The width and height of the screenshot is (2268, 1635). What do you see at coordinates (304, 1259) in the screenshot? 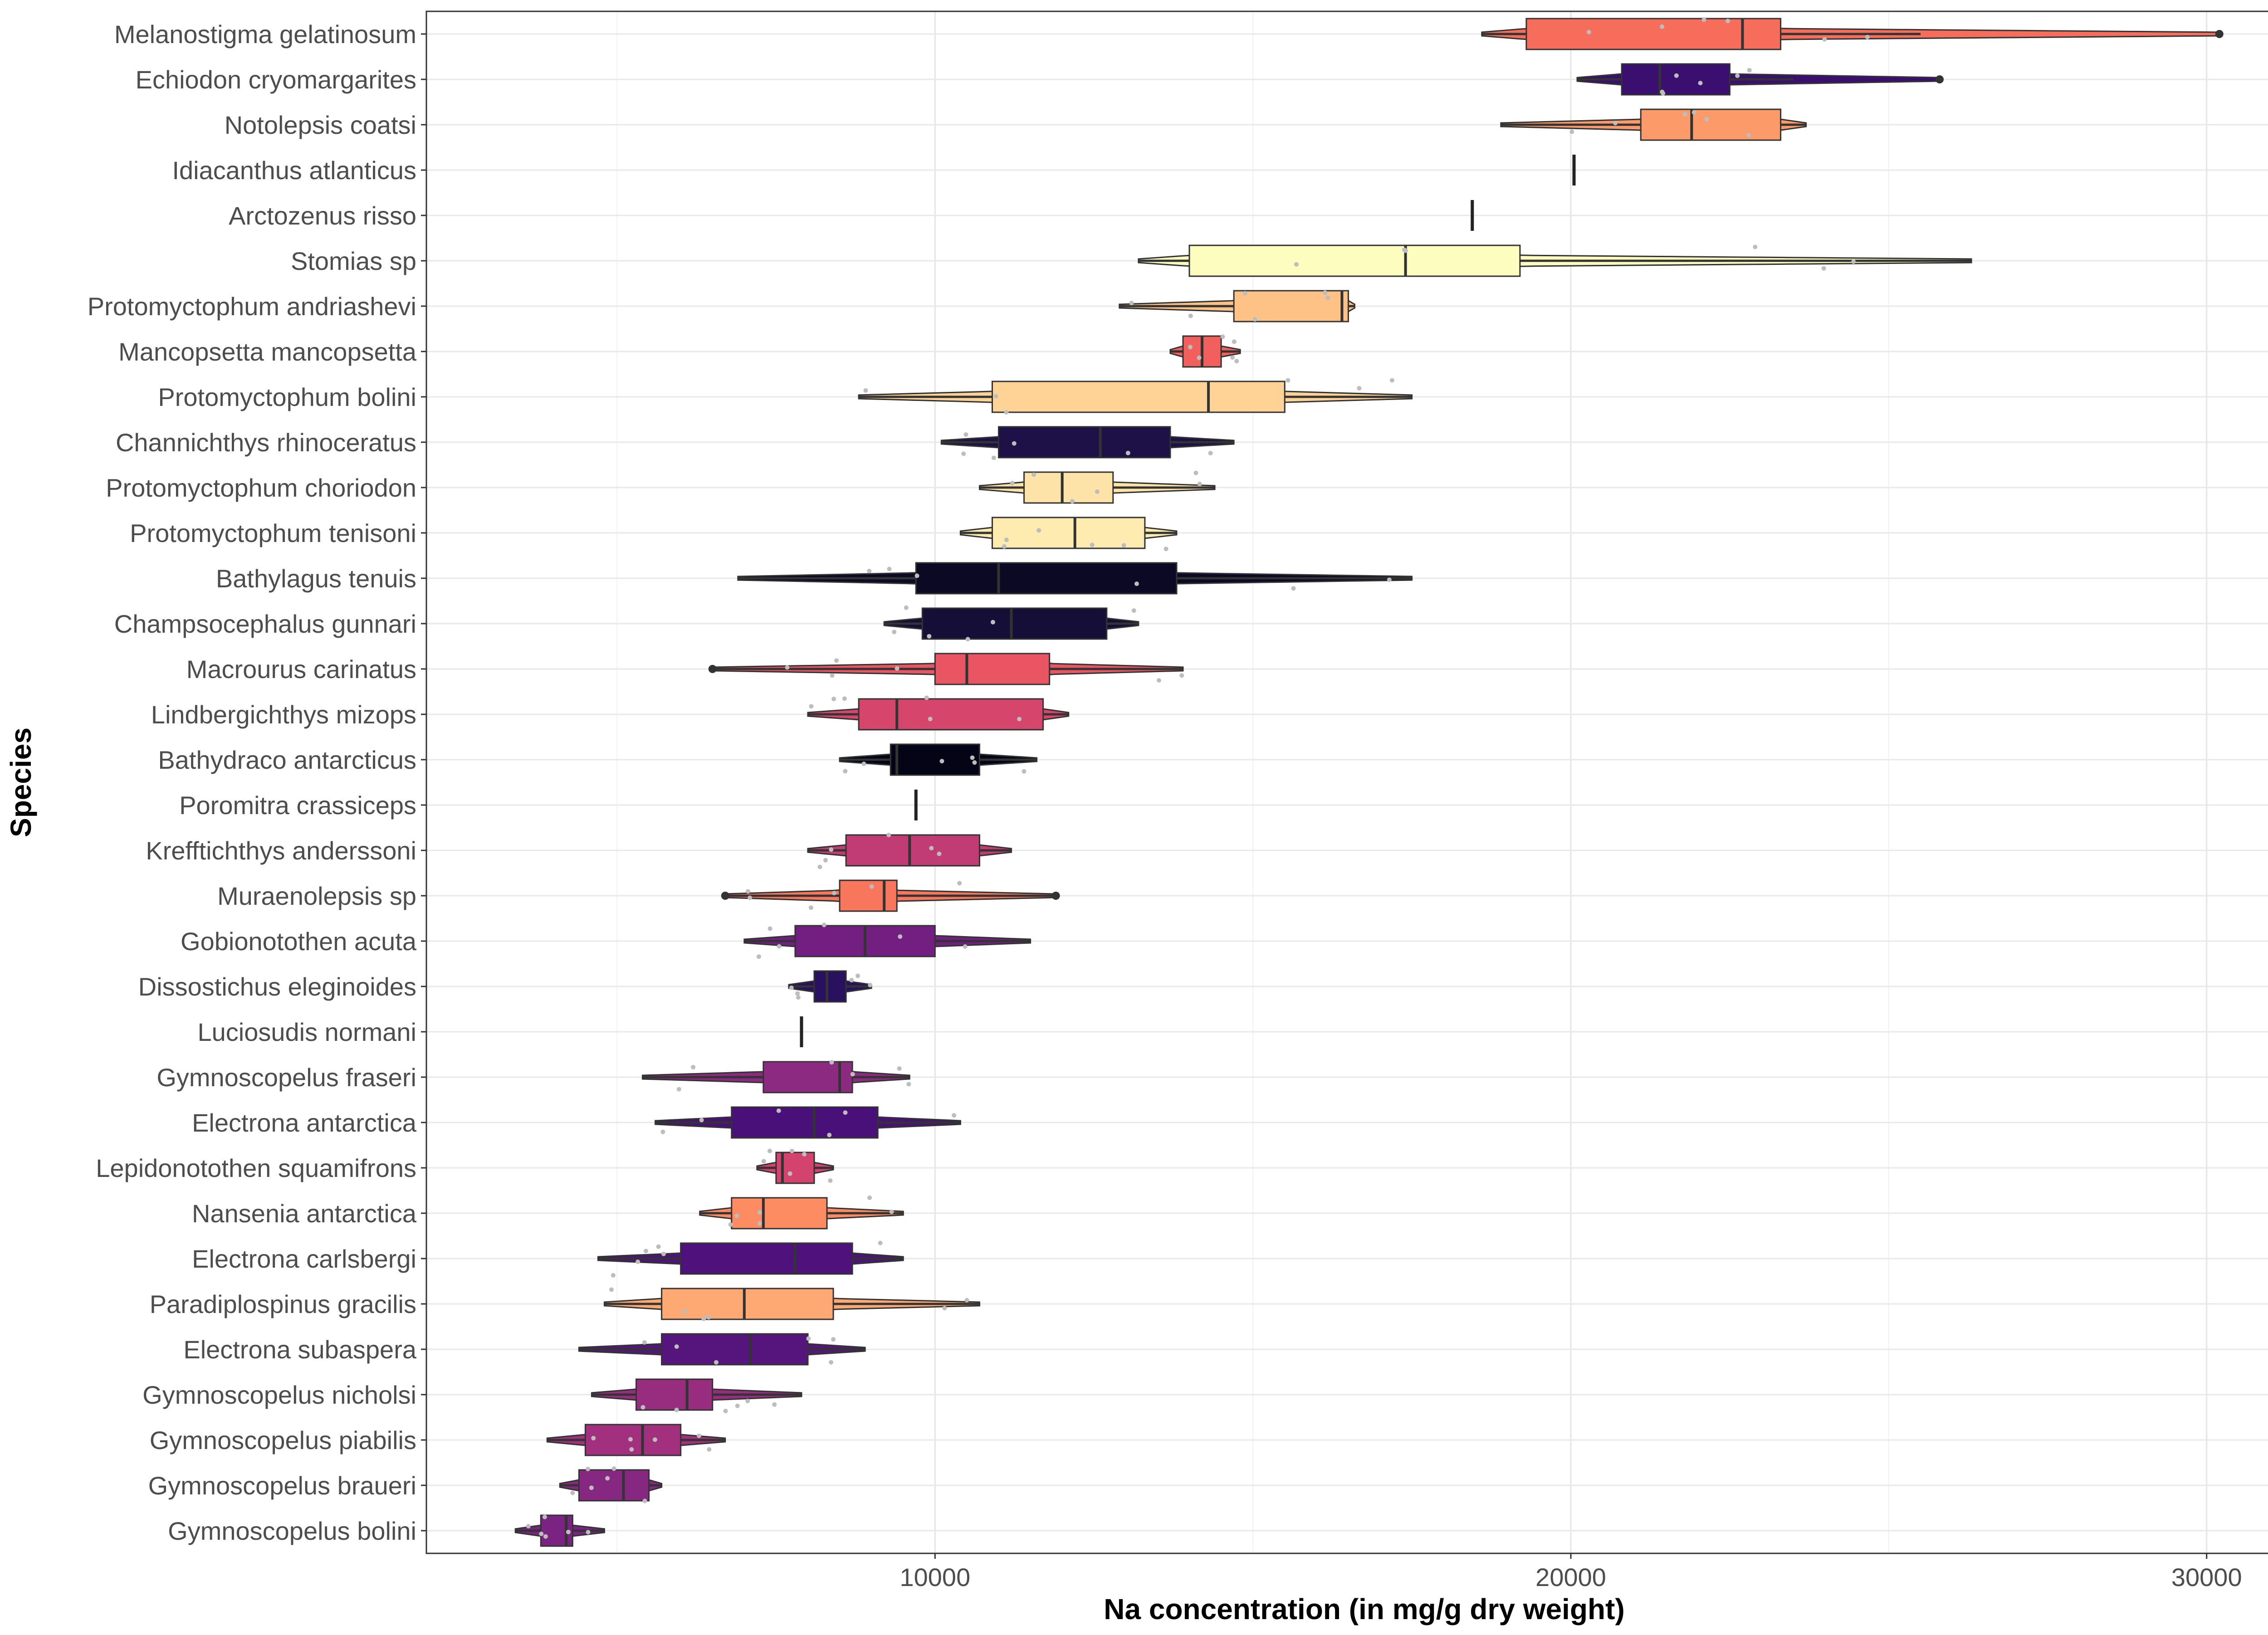
I see `y-tick-label: Electrona carlsbergi` at bounding box center [304, 1259].